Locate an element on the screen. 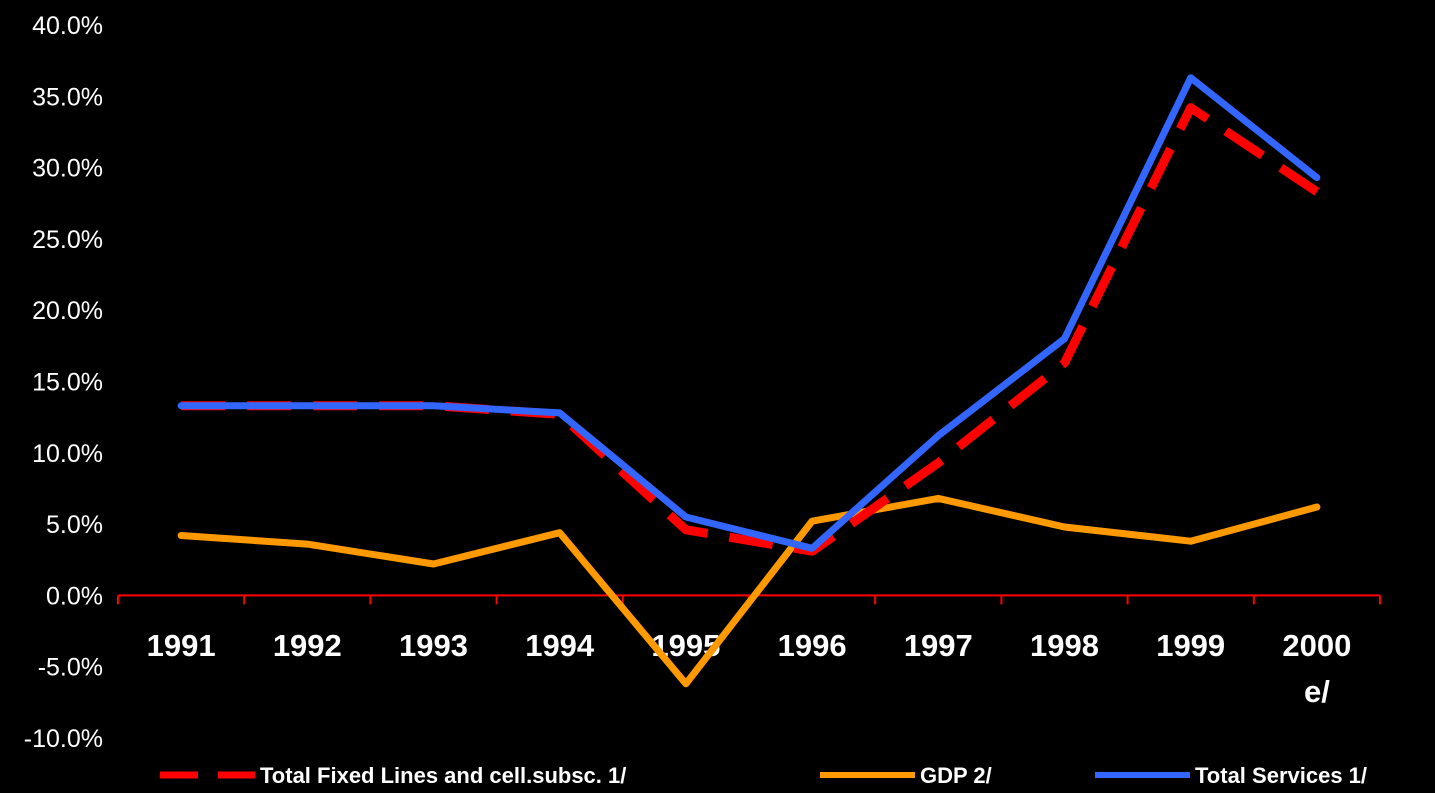  legend-label: Total Services 1/ is located at coordinates (1281, 775).